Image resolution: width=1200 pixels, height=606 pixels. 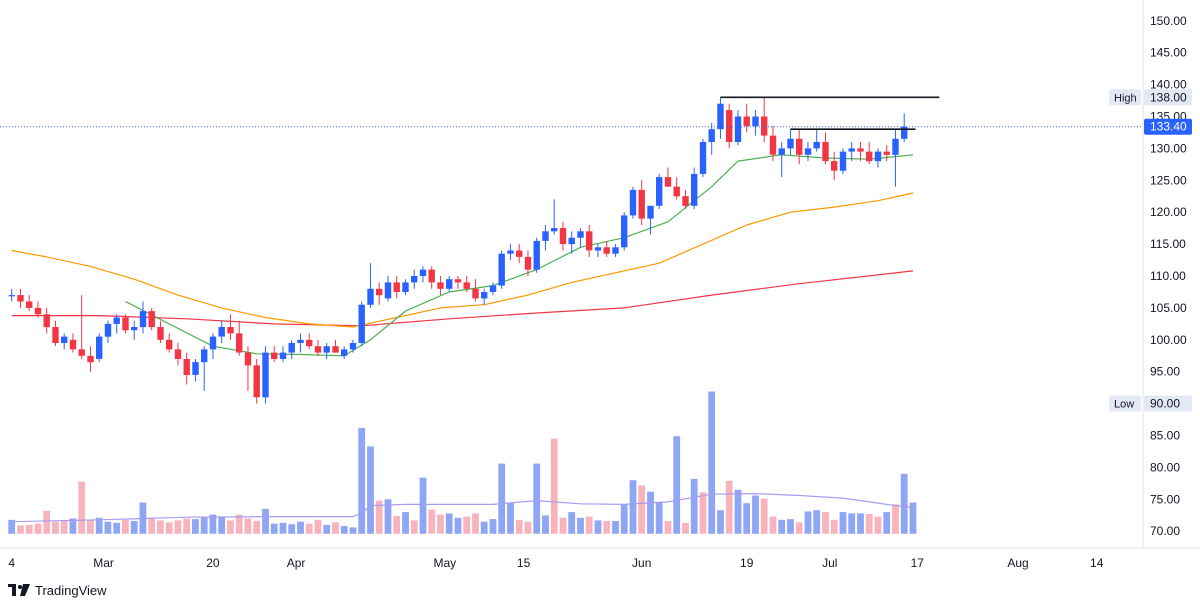 I want to click on price-tick-label: 100.00, so click(x=1168, y=340).